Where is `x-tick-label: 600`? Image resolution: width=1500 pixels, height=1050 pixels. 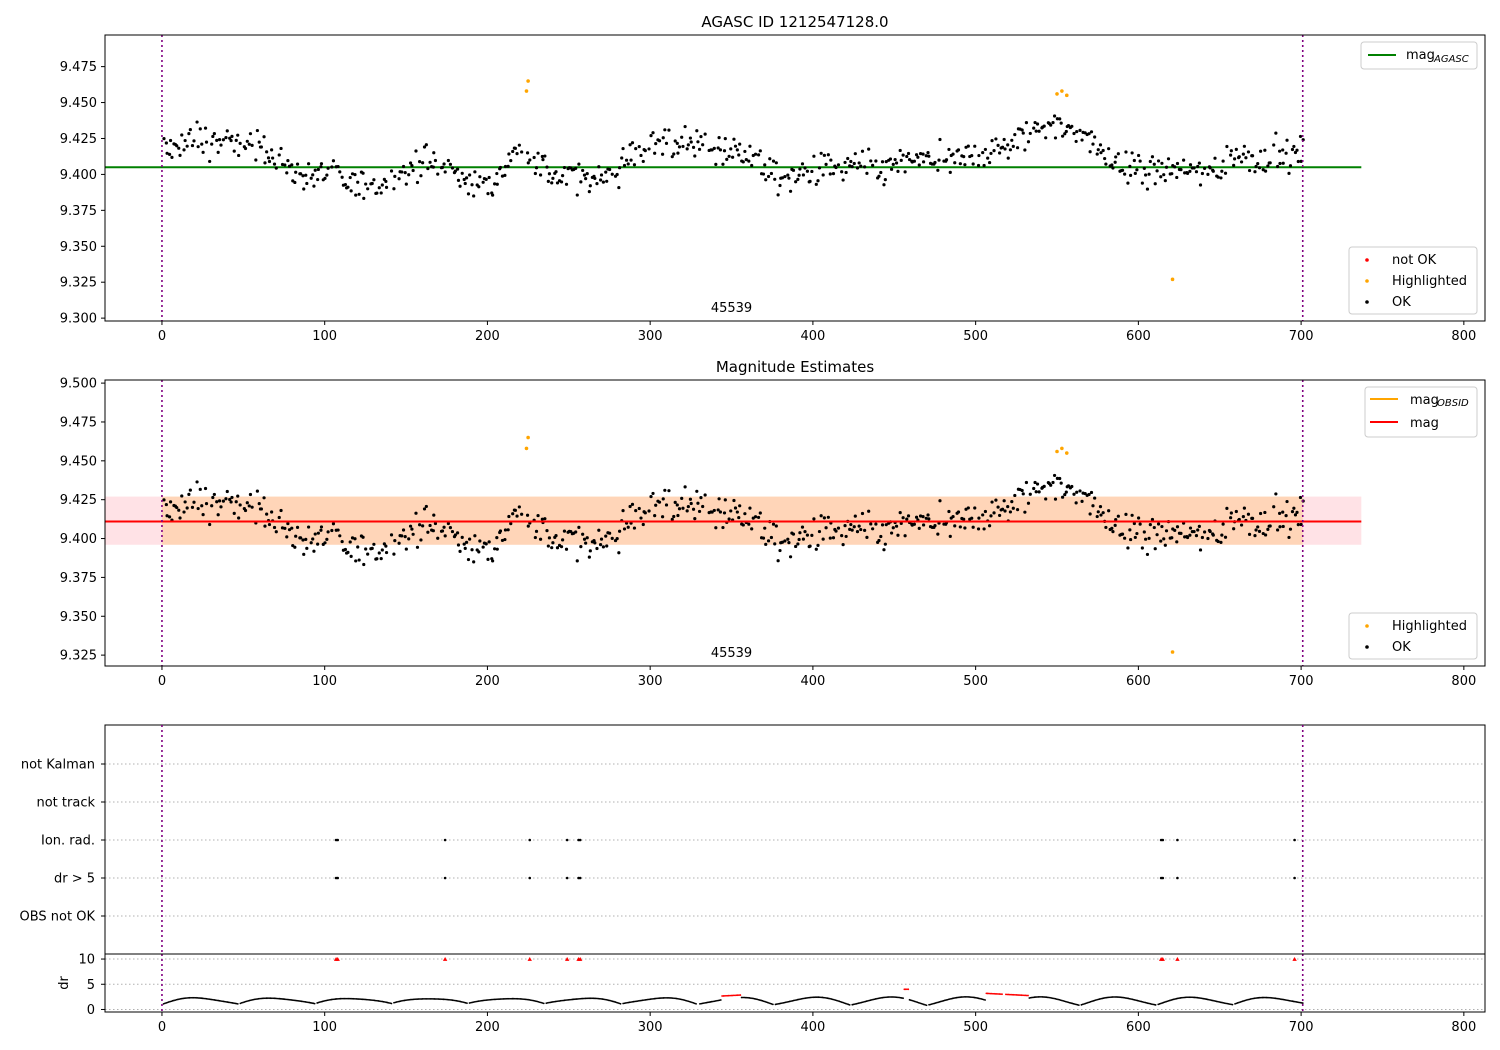
x-tick-label: 600 is located at coordinates (1138, 336).